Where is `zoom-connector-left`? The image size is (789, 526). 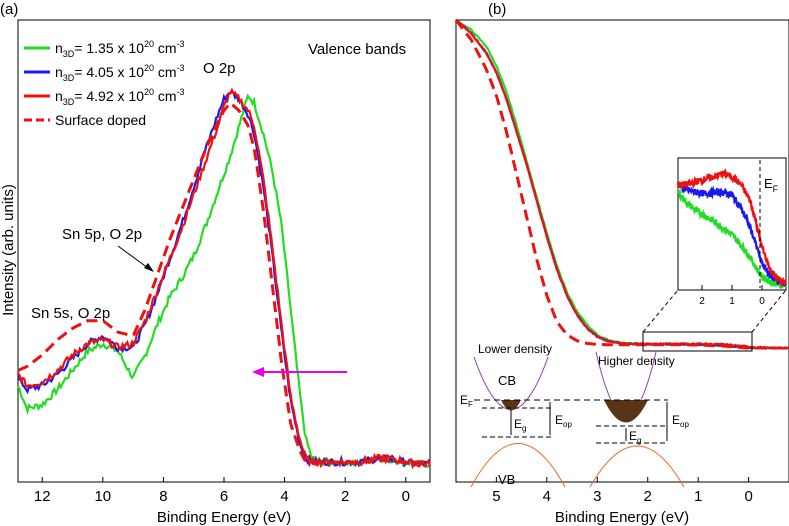
zoom-connector-left is located at coordinates (660, 311).